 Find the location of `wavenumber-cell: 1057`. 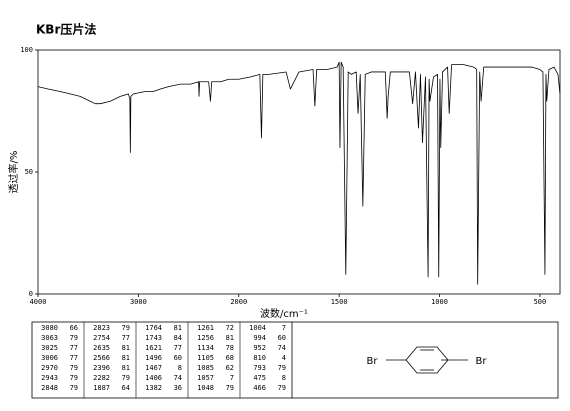

wavenumber-cell: 1057 is located at coordinates (205, 378).